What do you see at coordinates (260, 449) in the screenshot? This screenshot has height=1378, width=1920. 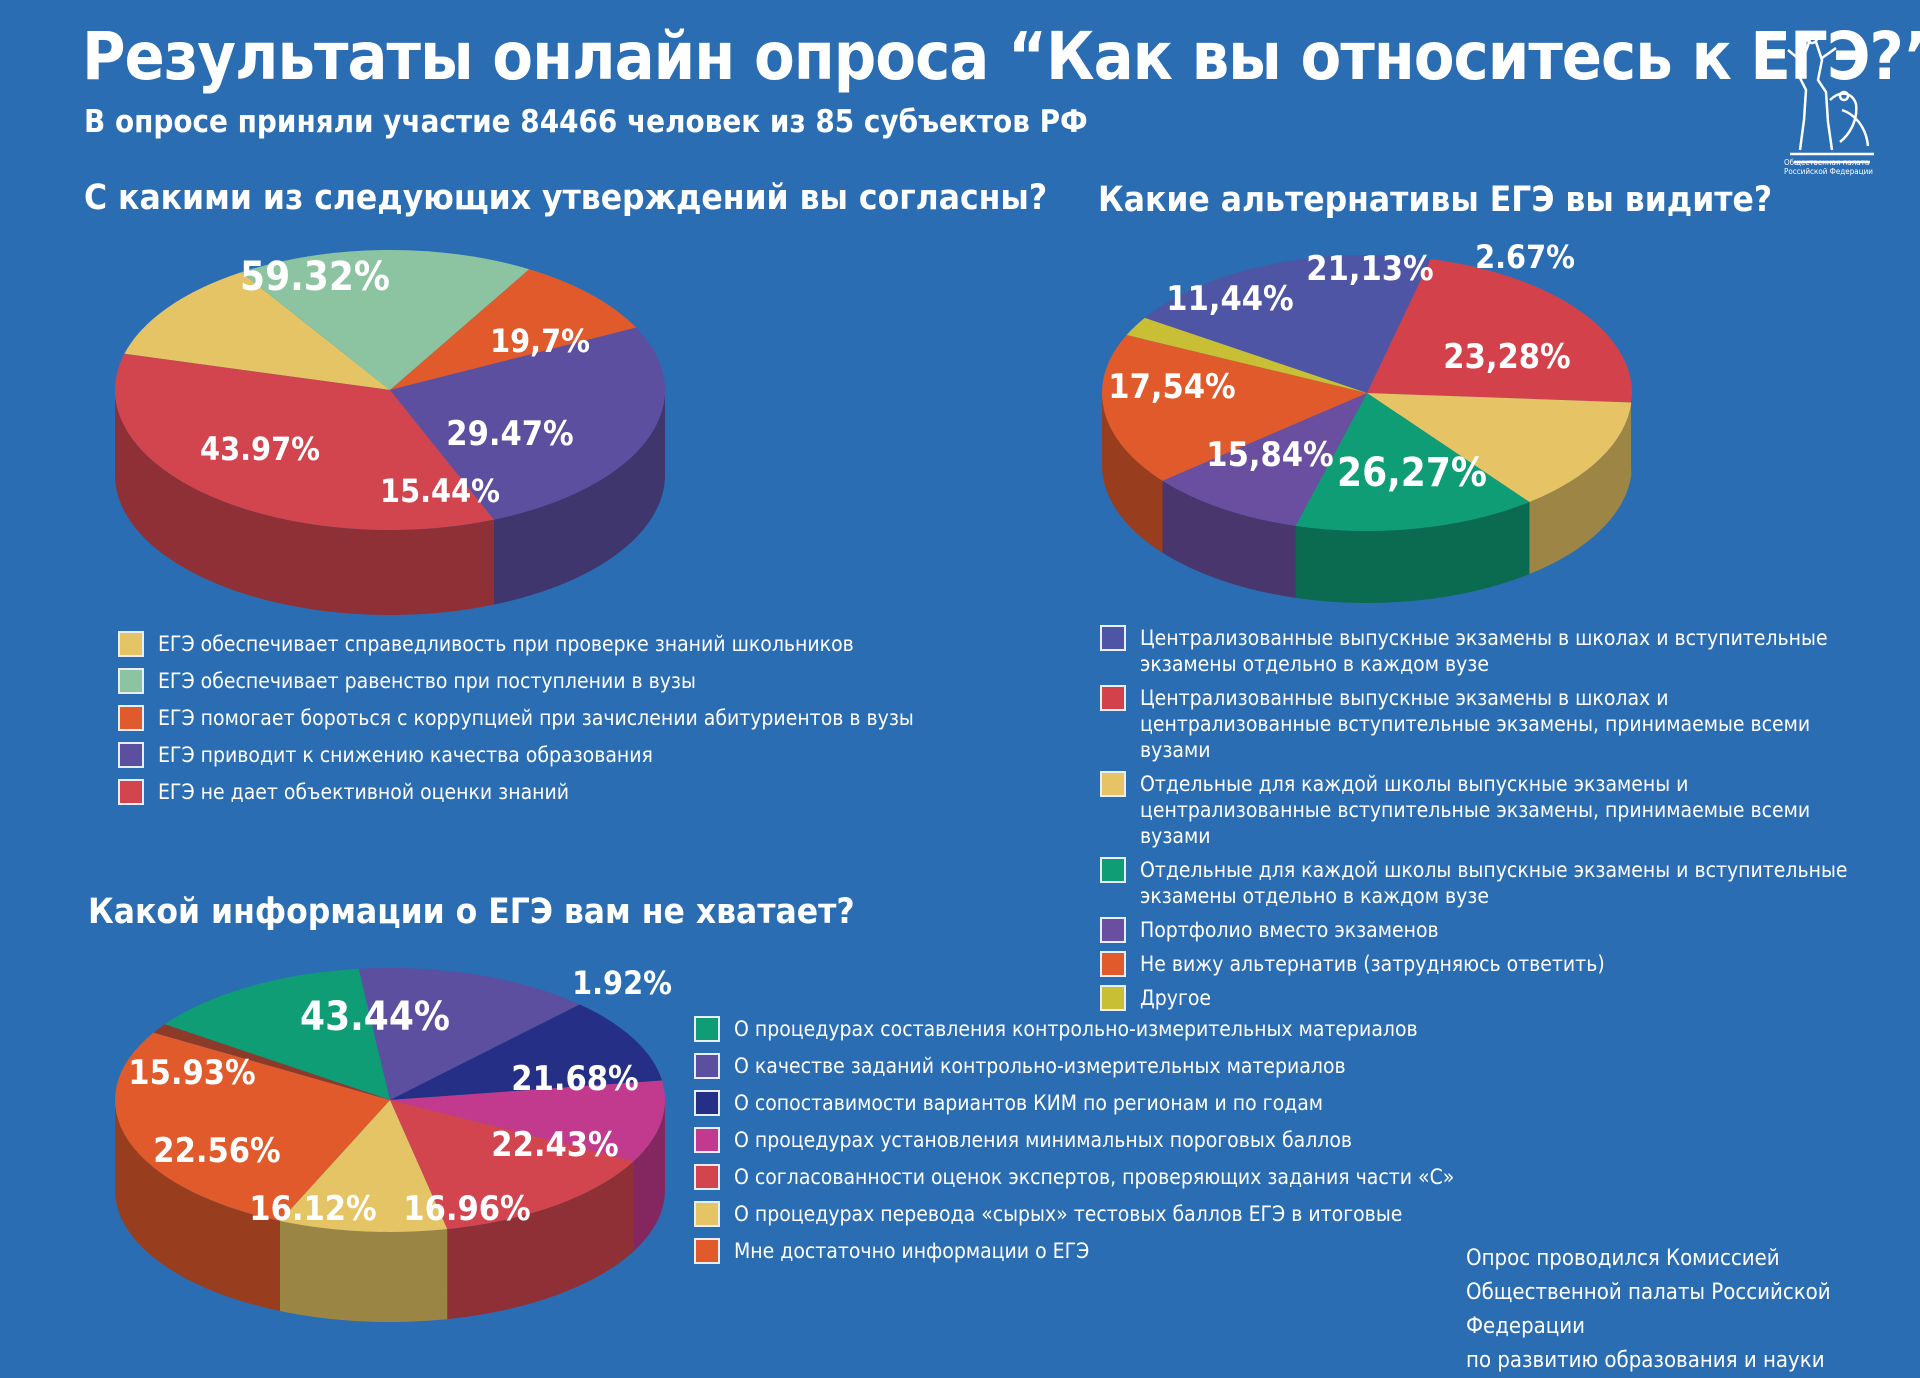 I see `slice-value-label: 43.97%` at bounding box center [260, 449].